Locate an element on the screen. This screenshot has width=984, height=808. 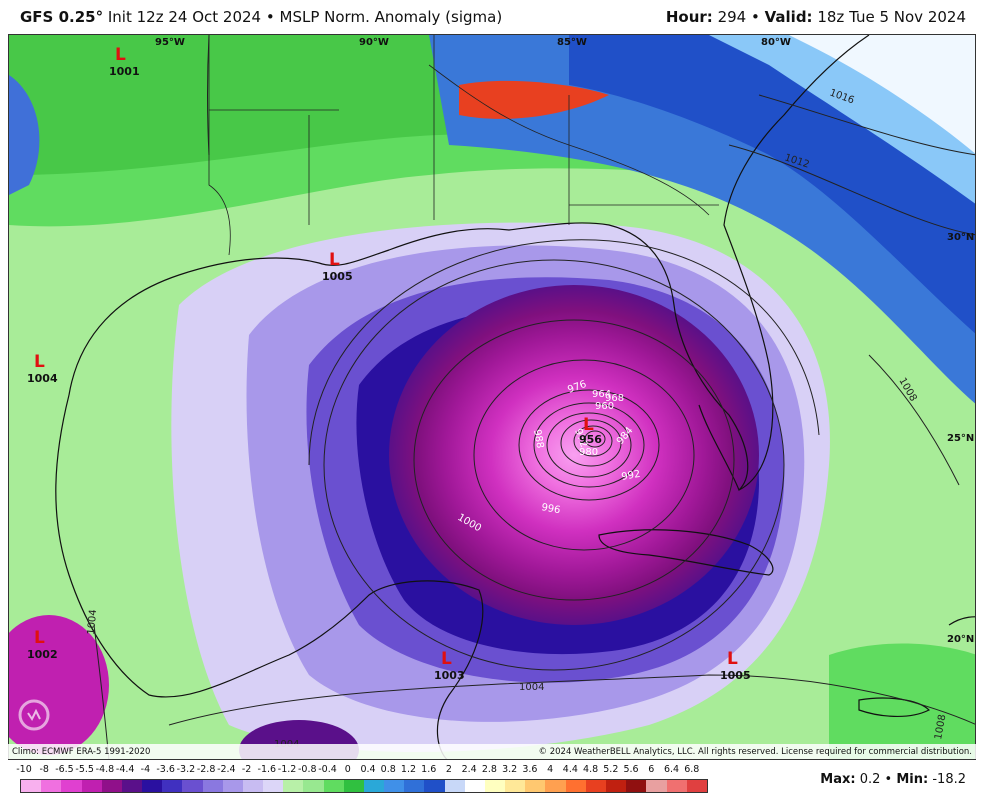
lon-label: 90°W is located at coordinates (374, 42).